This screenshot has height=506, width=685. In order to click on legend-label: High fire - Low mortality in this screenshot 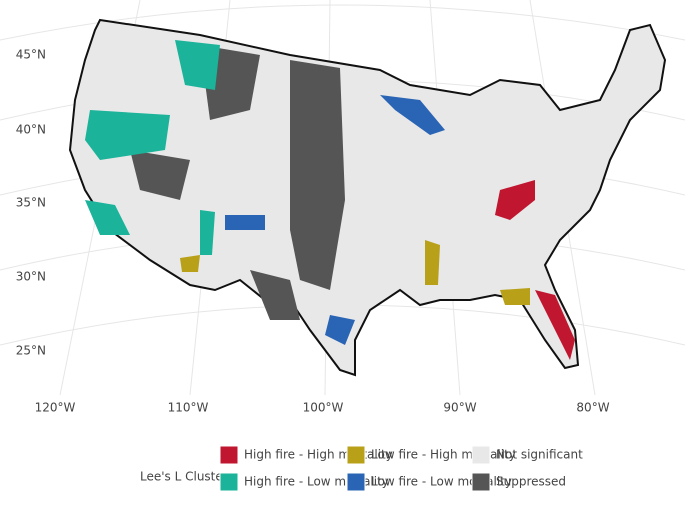, I will do `click(316, 482)`.